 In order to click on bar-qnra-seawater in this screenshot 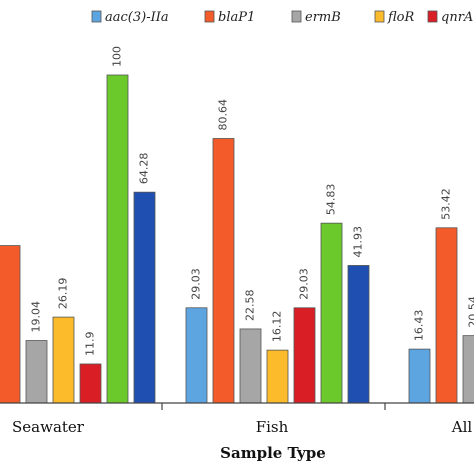, I will do `click(90, 383)`.